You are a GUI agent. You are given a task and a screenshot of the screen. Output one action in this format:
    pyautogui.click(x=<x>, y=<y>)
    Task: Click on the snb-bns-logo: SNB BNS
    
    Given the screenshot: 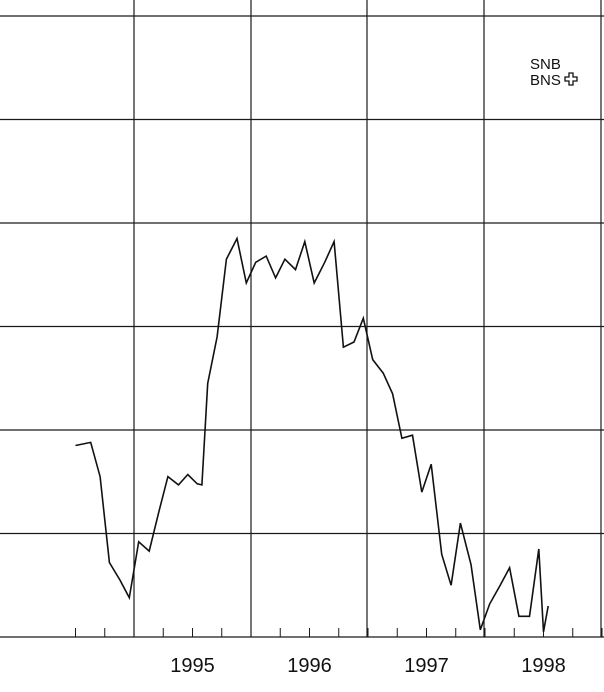 What is the action you would take?
    pyautogui.click(x=554, y=72)
    